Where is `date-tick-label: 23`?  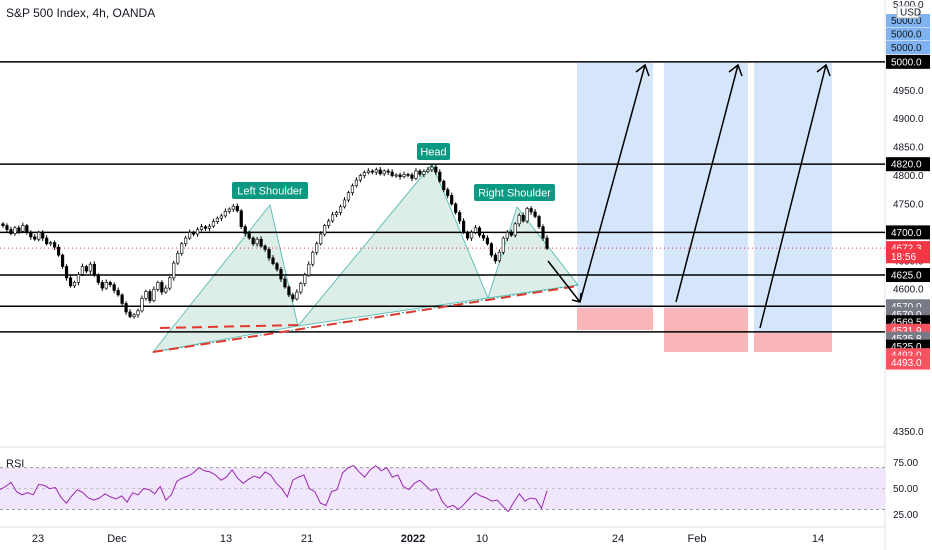
date-tick-label: 23 is located at coordinates (38, 539).